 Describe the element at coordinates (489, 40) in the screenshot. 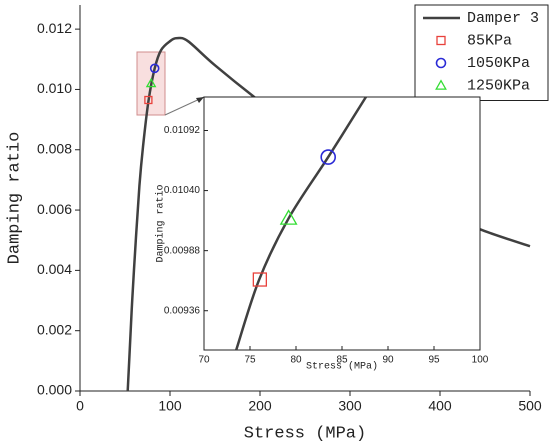

I see `legend-label: 85KPa` at that location.